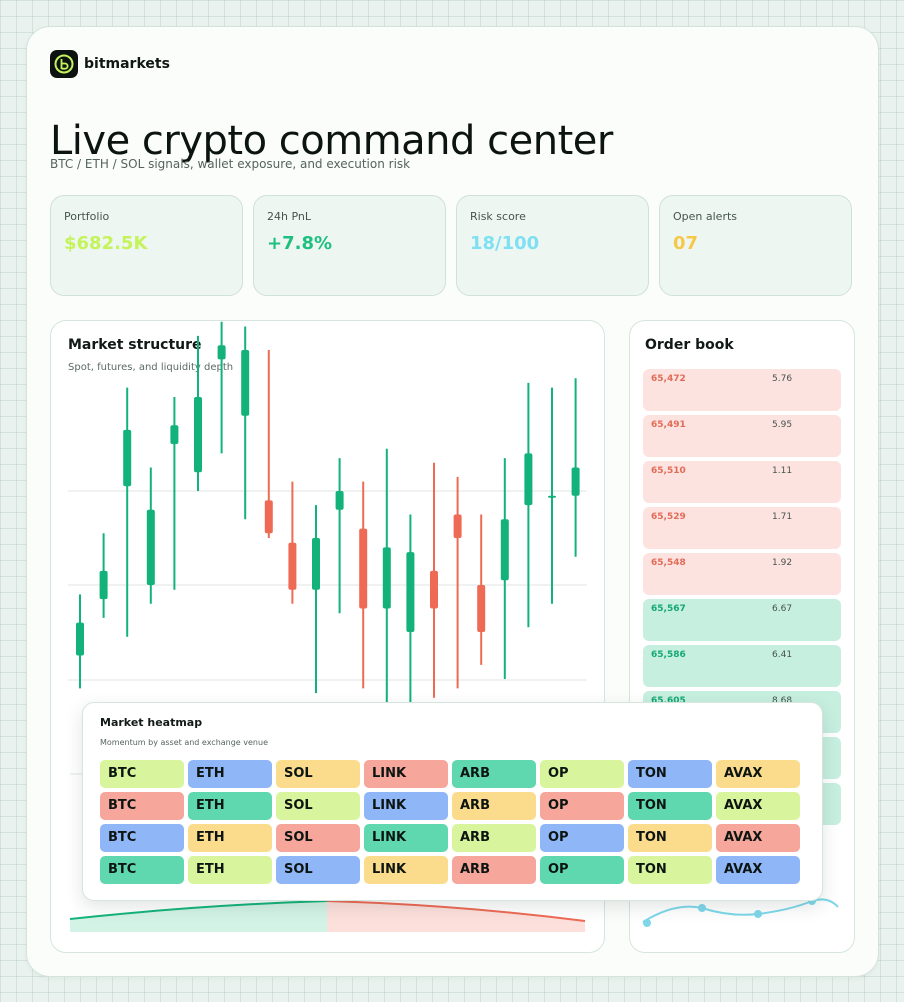  I want to click on order-size: 6.67, so click(782, 609).